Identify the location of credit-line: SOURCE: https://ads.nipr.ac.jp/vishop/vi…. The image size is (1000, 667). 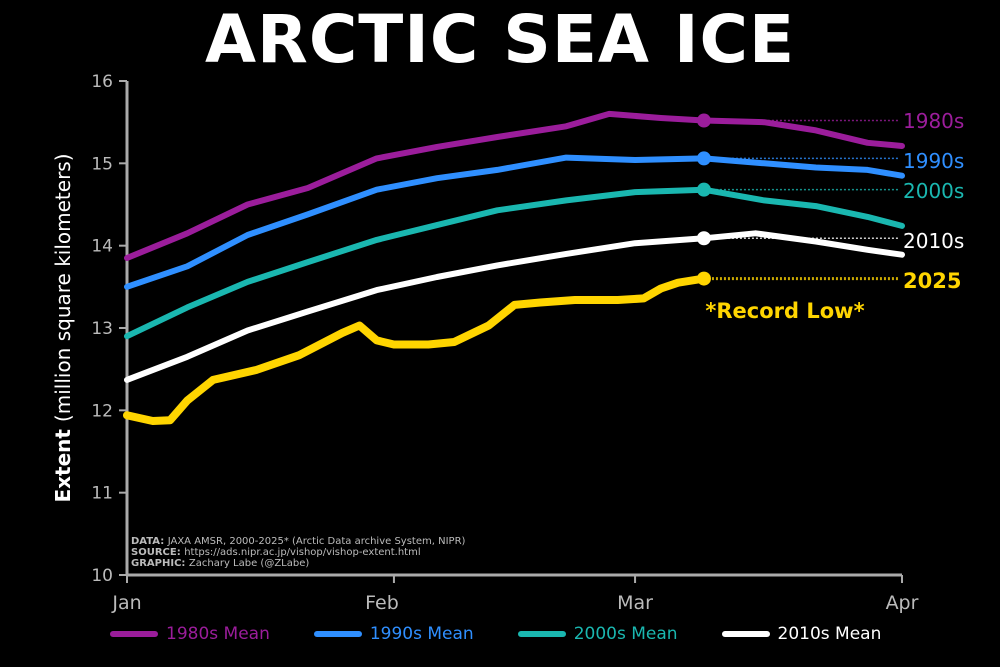
(276, 552).